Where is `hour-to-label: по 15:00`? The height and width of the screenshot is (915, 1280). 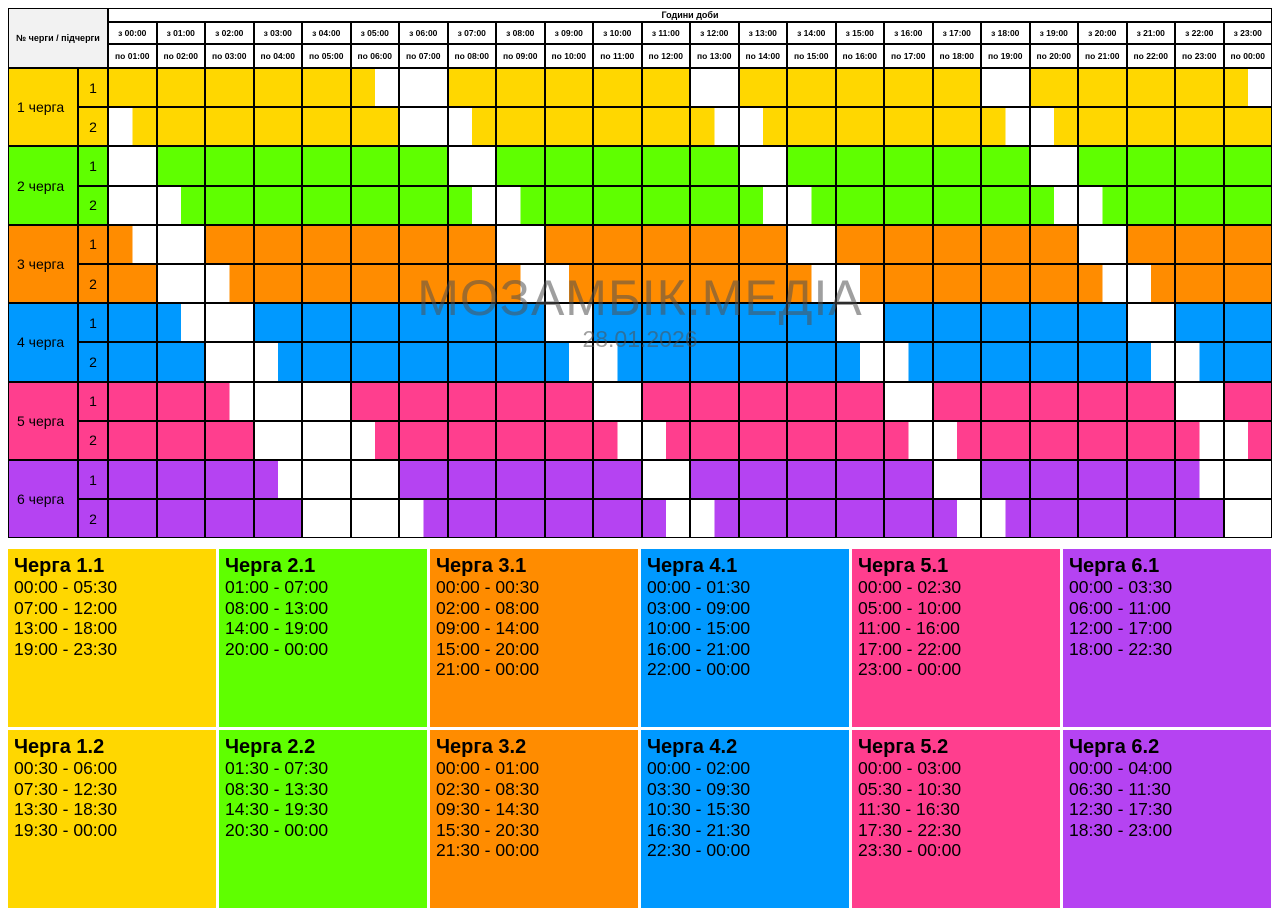
hour-to-label: по 15:00 is located at coordinates (811, 56).